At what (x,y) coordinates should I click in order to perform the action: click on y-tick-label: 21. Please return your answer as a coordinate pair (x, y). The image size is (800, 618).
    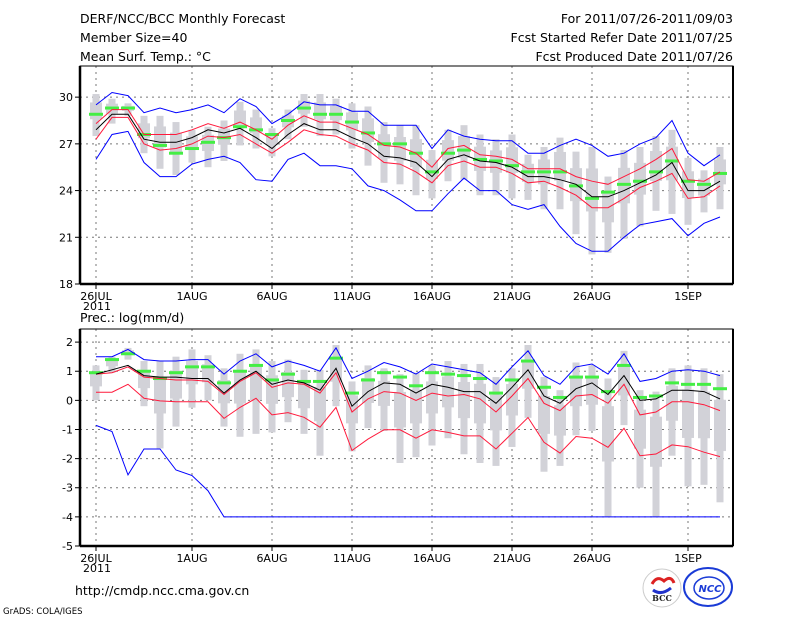
    Looking at the image, I should click on (66, 237).